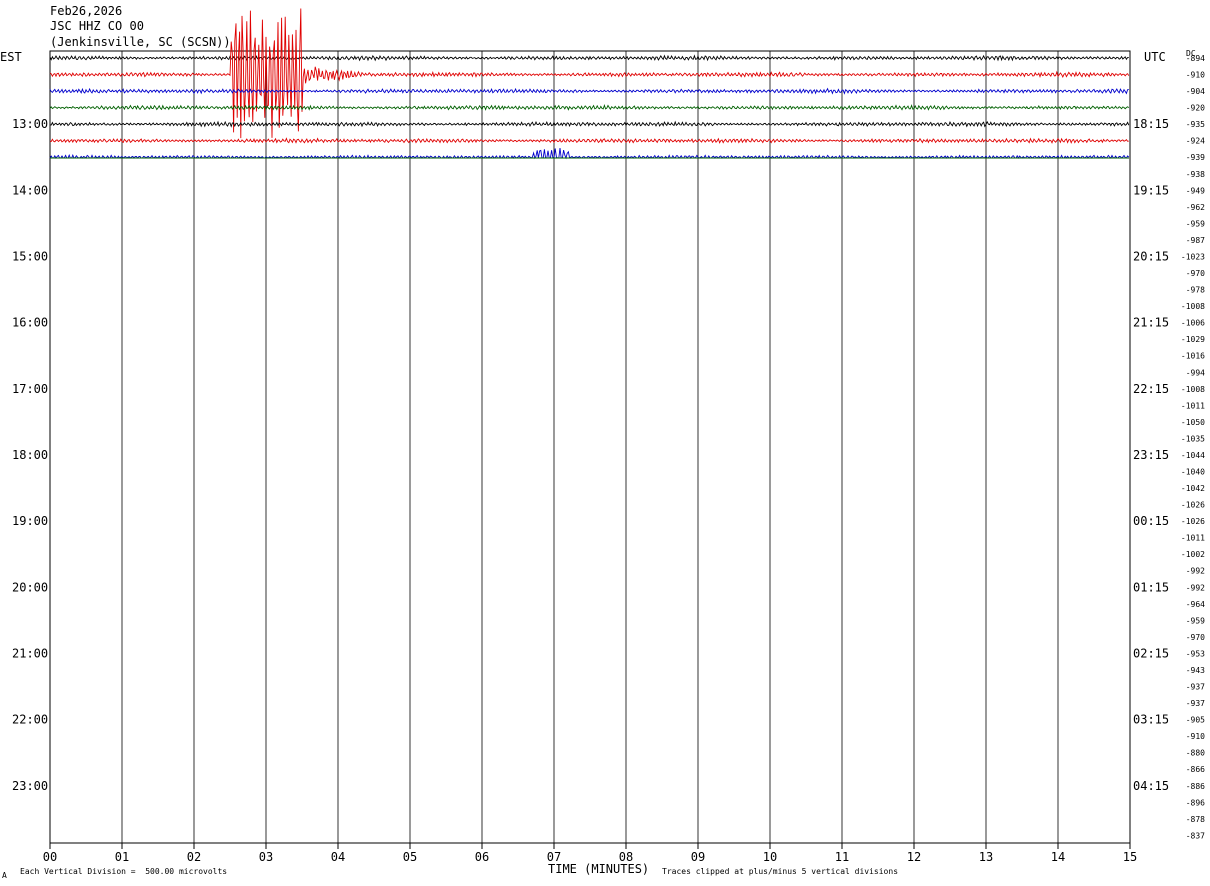  I want to click on x-tick-label: 03, so click(266, 857).